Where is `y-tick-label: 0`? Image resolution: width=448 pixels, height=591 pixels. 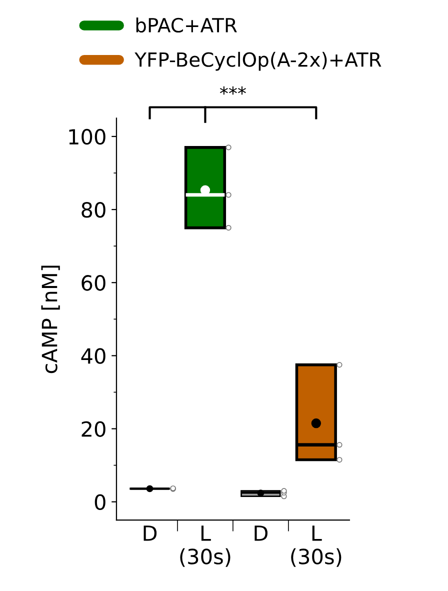 y-tick-label: 0 is located at coordinates (100, 502).